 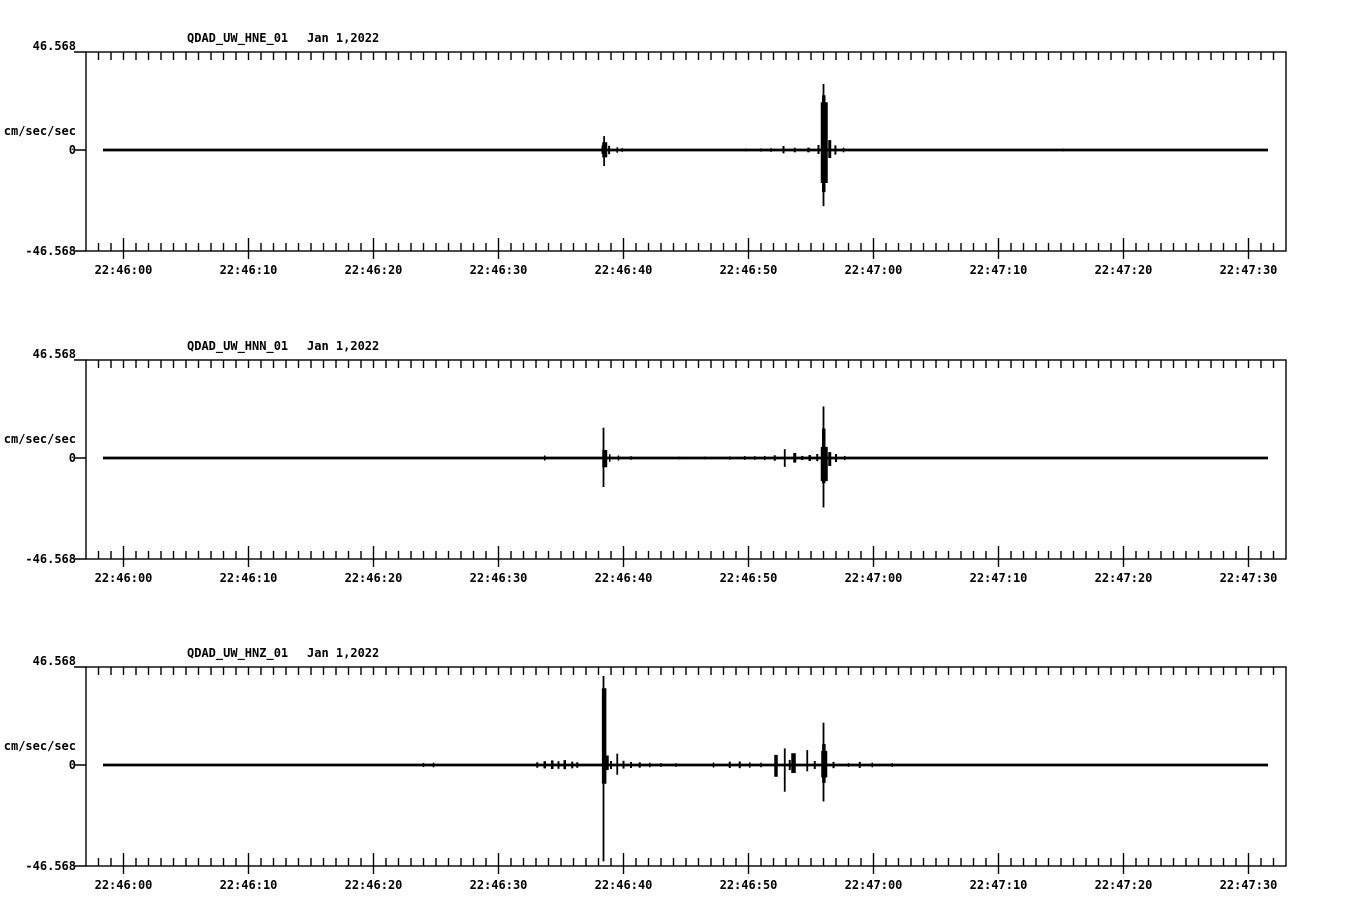 I want to click on panel-title: QDAD_UW_HNE_01, so click(x=238, y=38).